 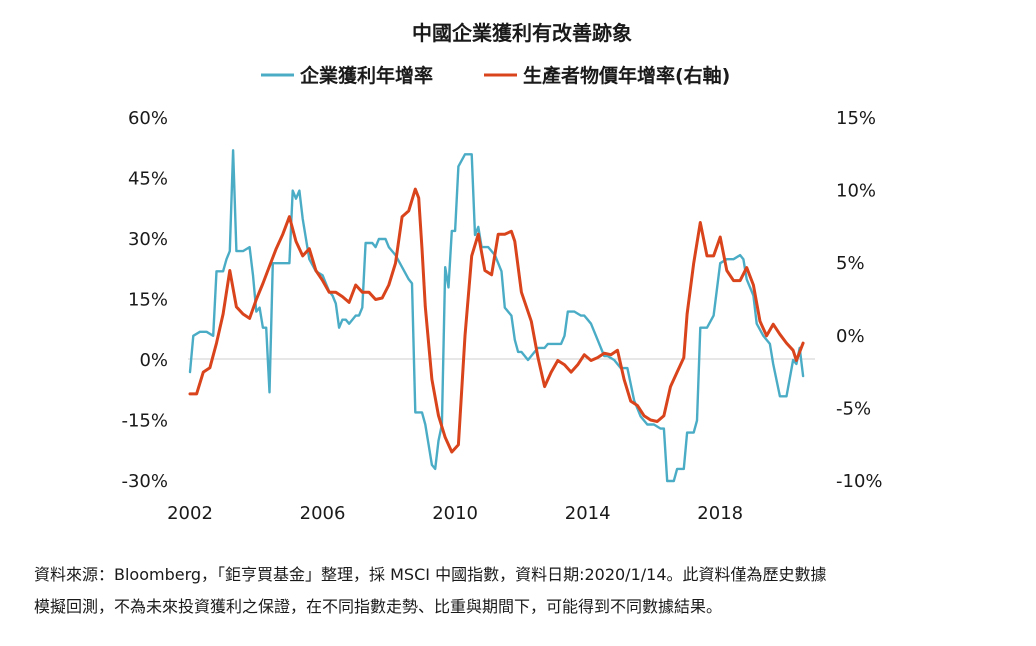 I want to click on left-axis: 60% 45% 30% 15% 0% -15% -30%, so click(x=144, y=300).